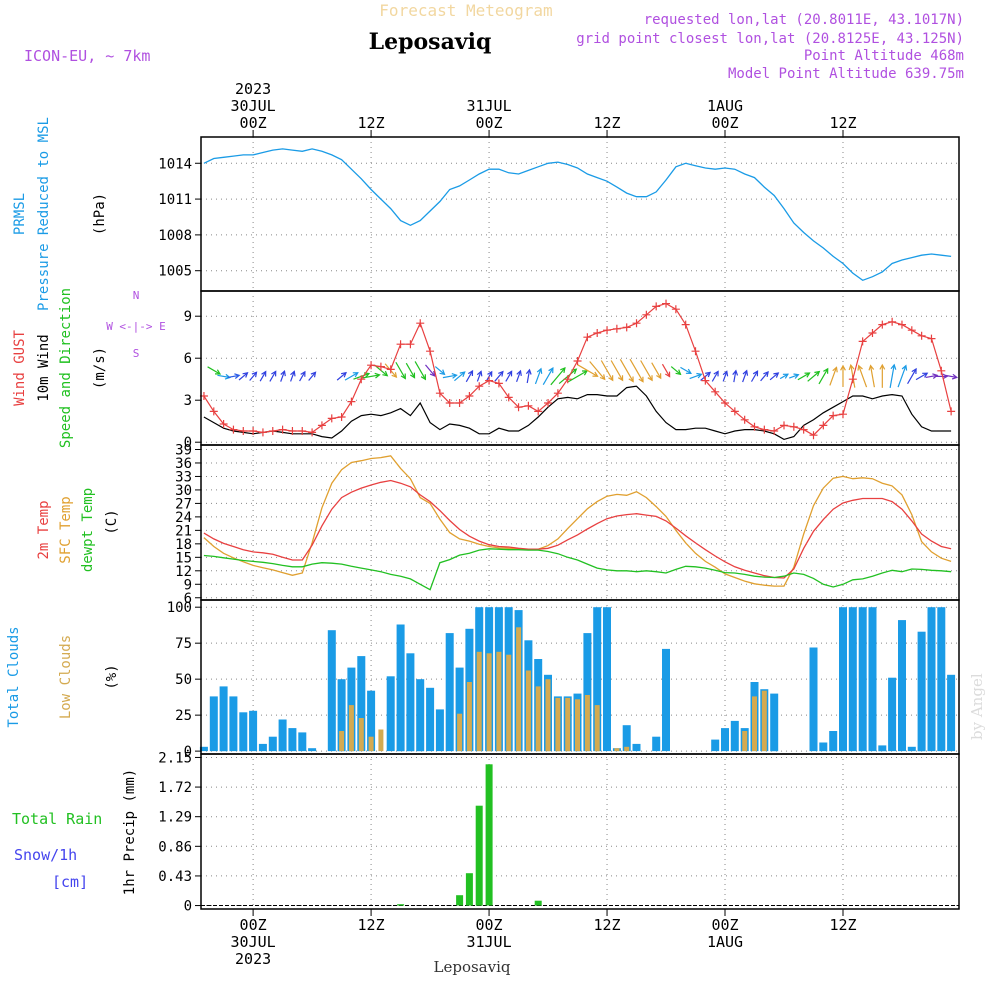 The image size is (1000, 1000). I want to click on top-time-label: 1AUG, so click(725, 106).